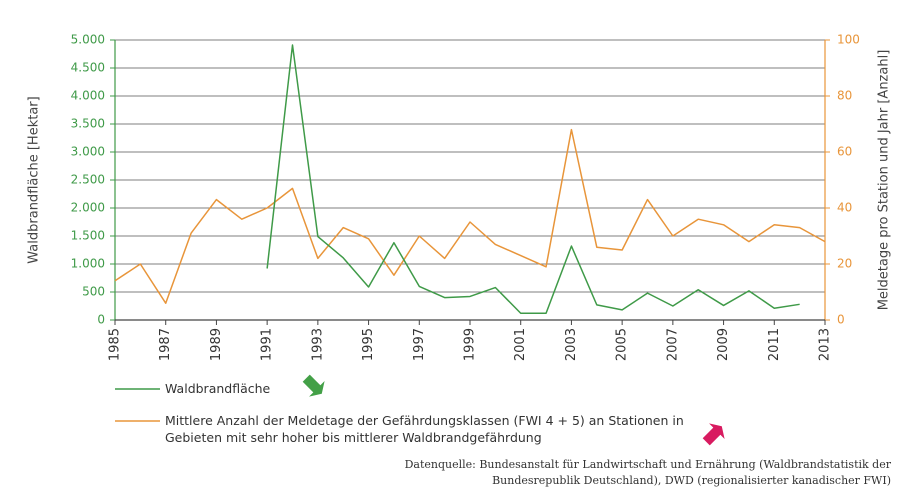 This screenshot has width=899, height=504. What do you see at coordinates (317, 344) in the screenshot?
I see `x-tick-label: 1993` at bounding box center [317, 344].